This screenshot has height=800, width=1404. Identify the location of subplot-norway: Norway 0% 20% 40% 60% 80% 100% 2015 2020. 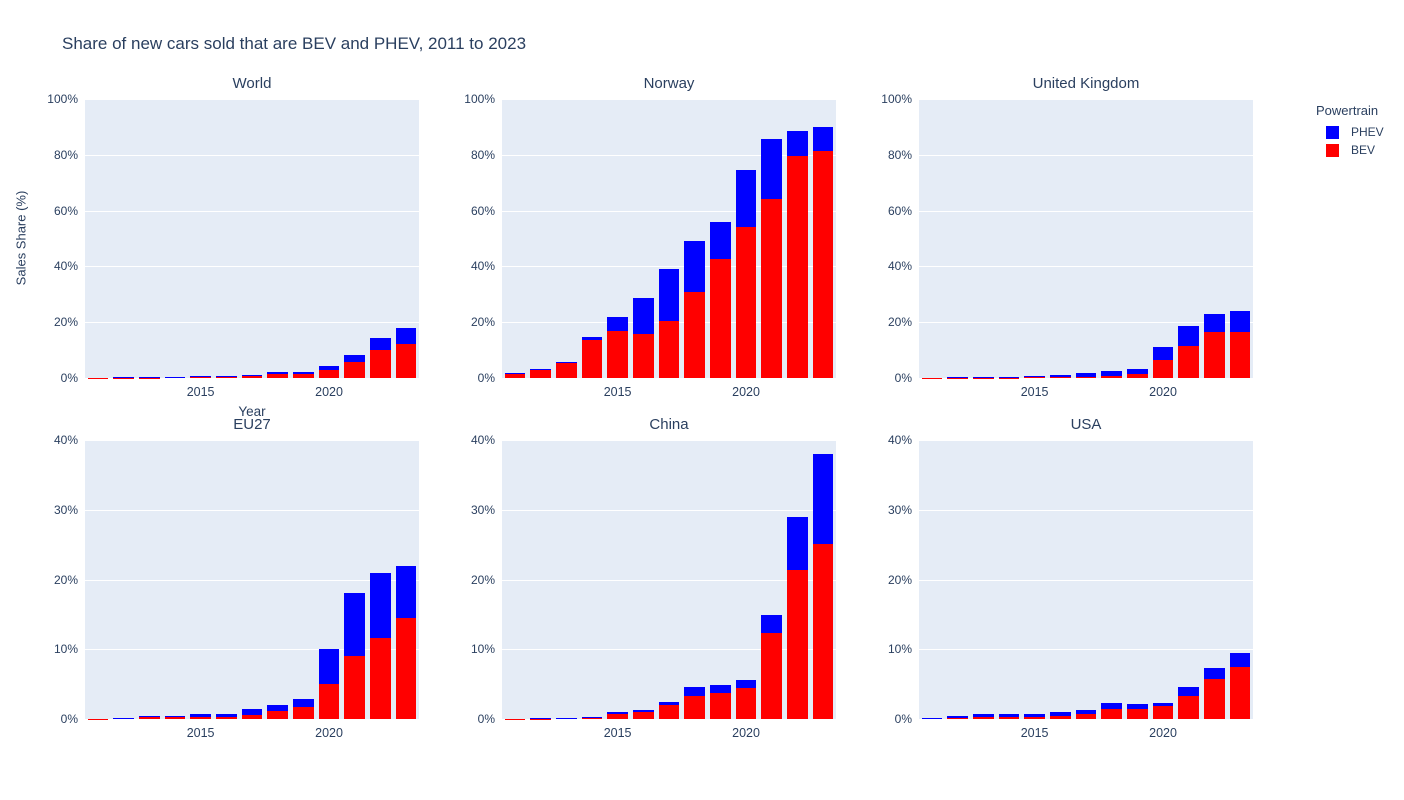
(650, 237).